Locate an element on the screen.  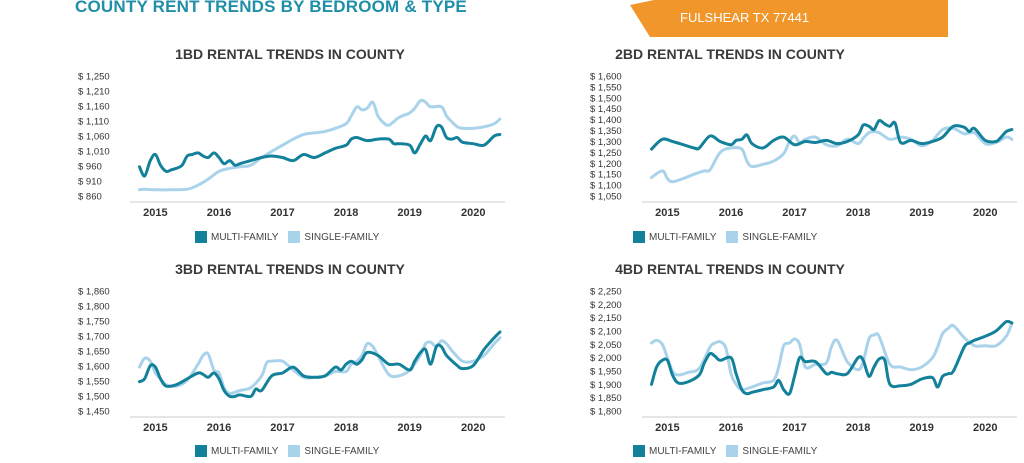
y-tick-label: $ 1,700 is located at coordinates (94, 337).